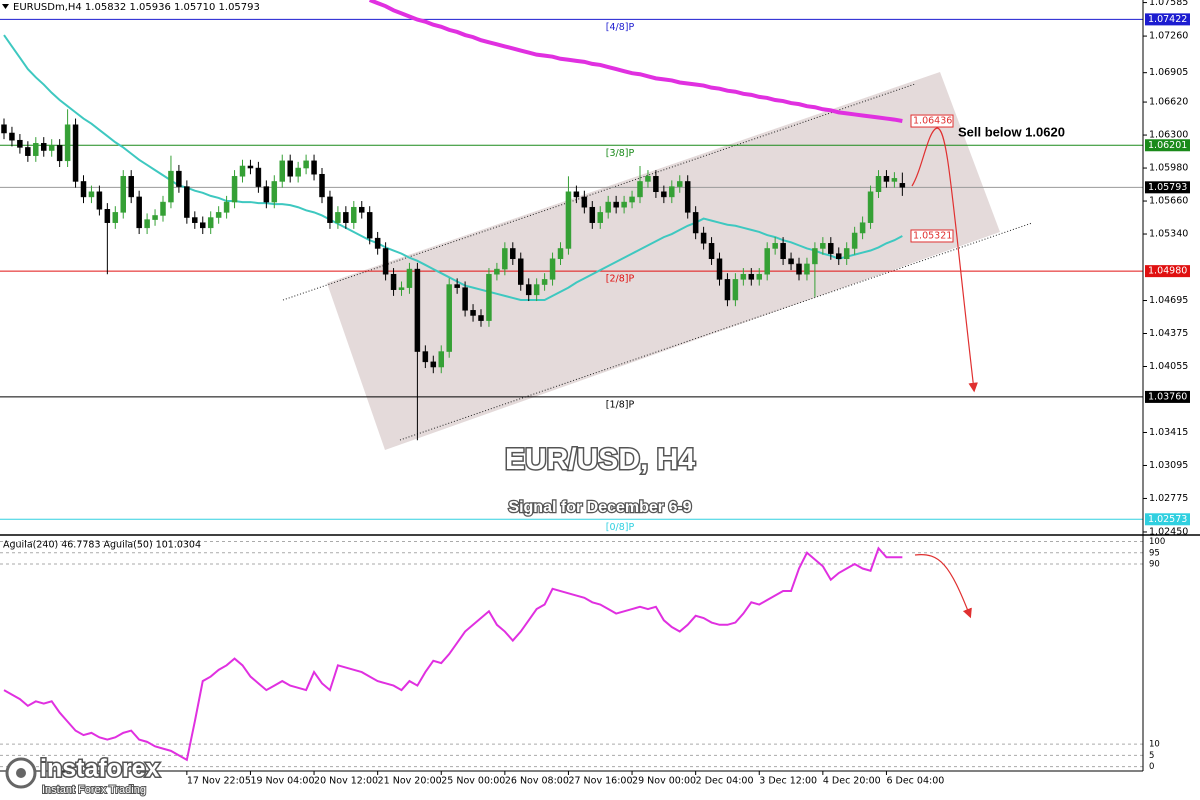 The height and width of the screenshot is (800, 1200). Describe the element at coordinates (1168, 135) in the screenshot. I see `y-tick-label: 1.06300` at that location.